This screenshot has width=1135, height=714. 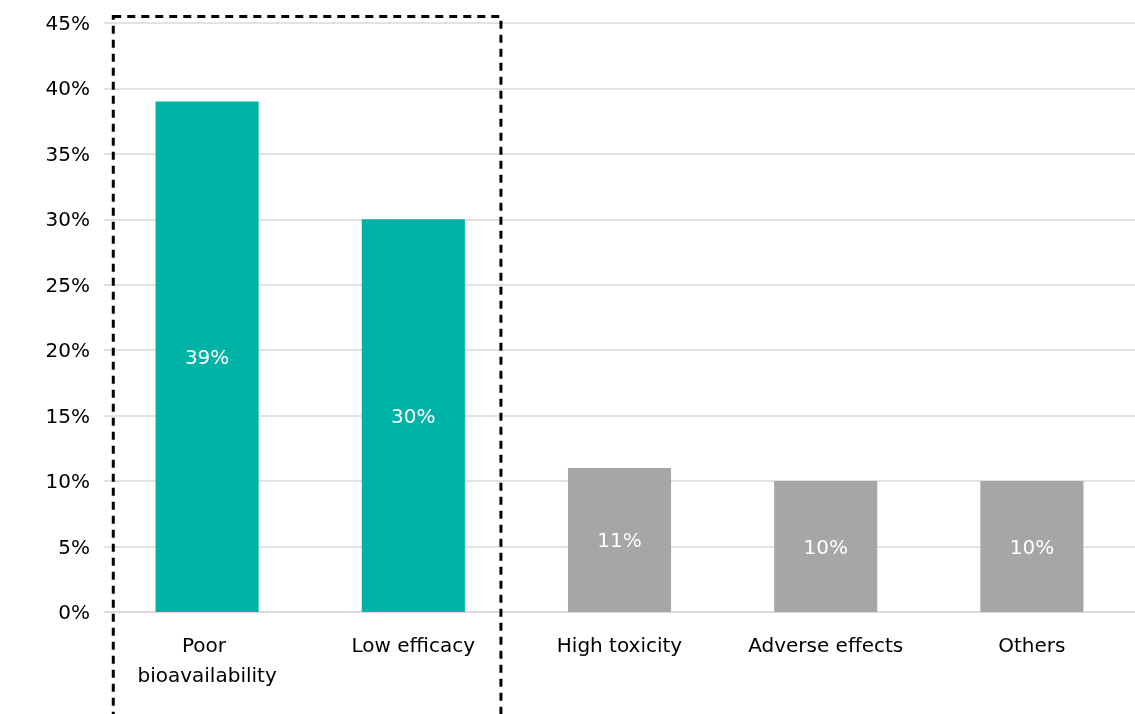 What do you see at coordinates (619, 645) in the screenshot?
I see `x-tick-label: High toxicity` at bounding box center [619, 645].